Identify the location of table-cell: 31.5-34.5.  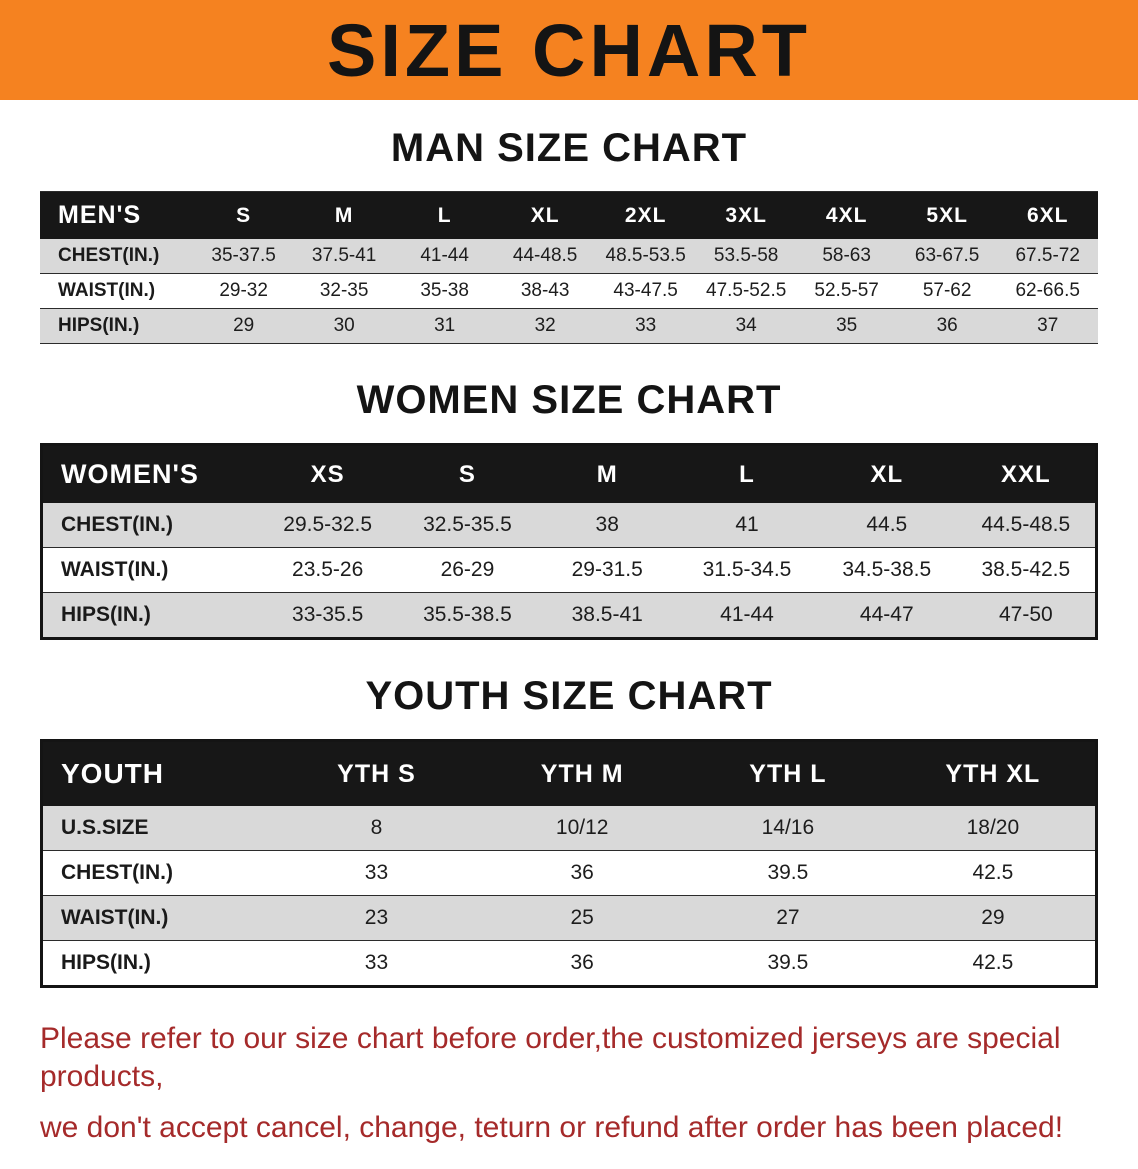
(747, 569).